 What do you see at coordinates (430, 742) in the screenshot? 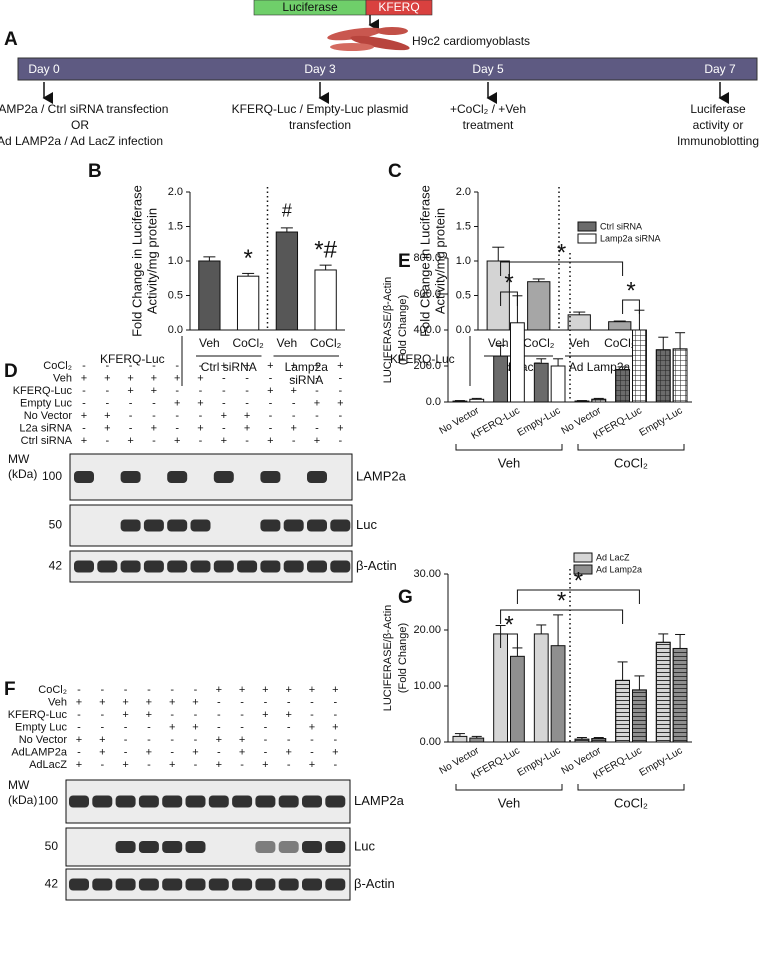
I see `y-tick-label: 0.00` at bounding box center [430, 742].